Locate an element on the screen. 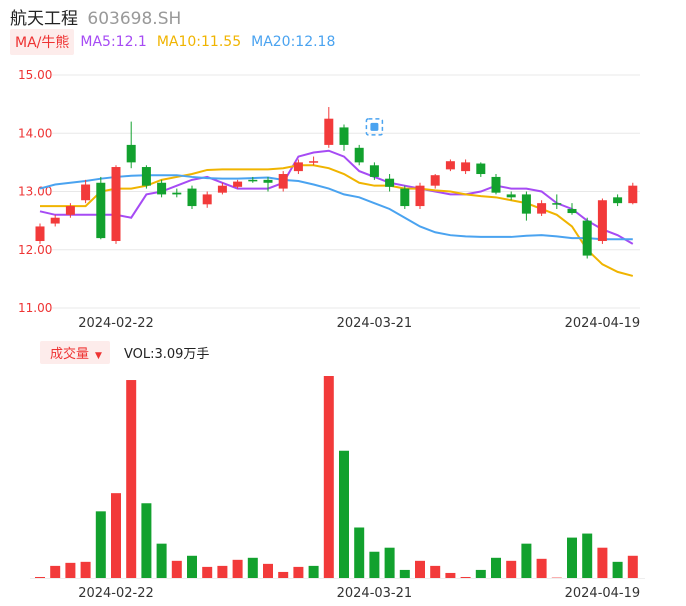 The height and width of the screenshot is (606, 686). marker-dot is located at coordinates (374, 126).